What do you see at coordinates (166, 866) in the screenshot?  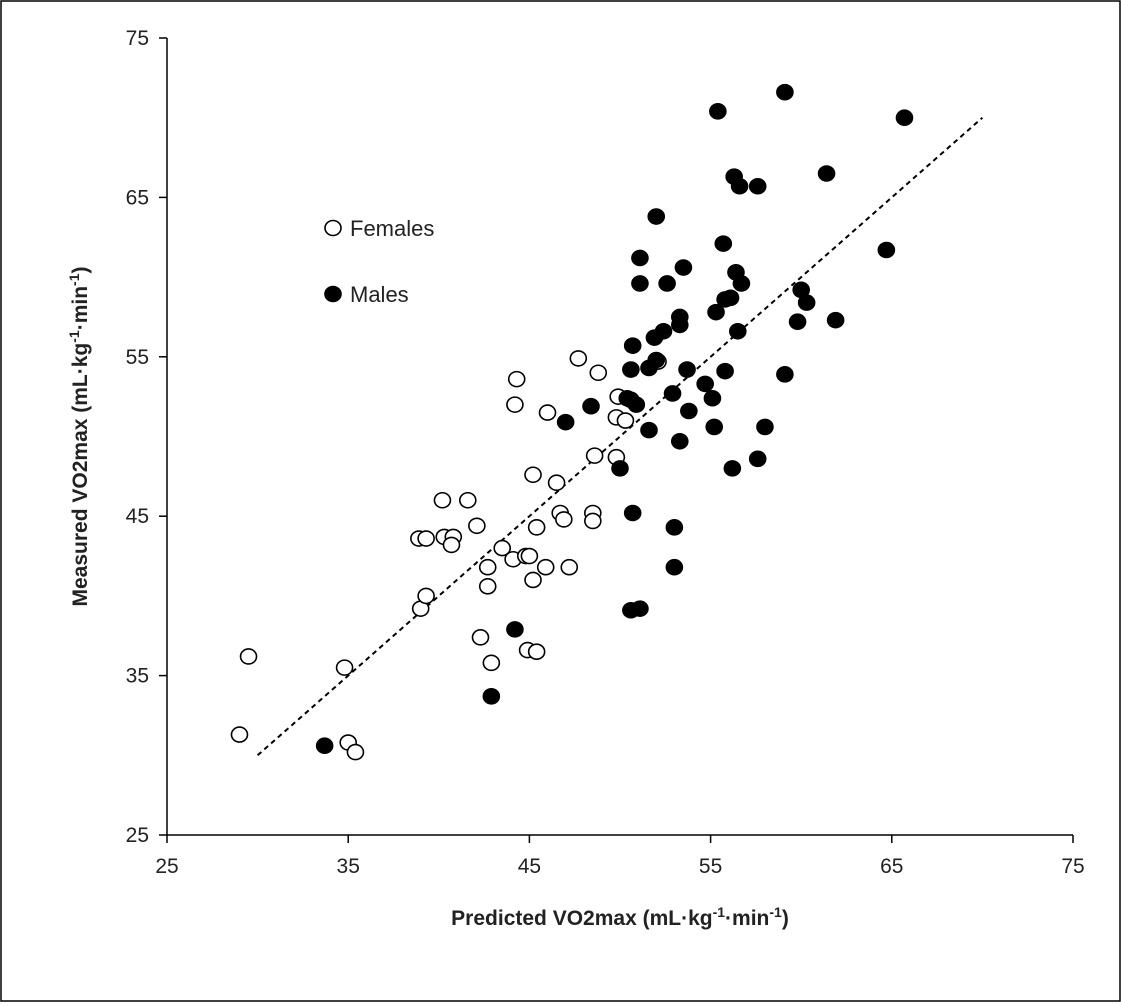 I see `x-tick-label: 25` at bounding box center [166, 866].